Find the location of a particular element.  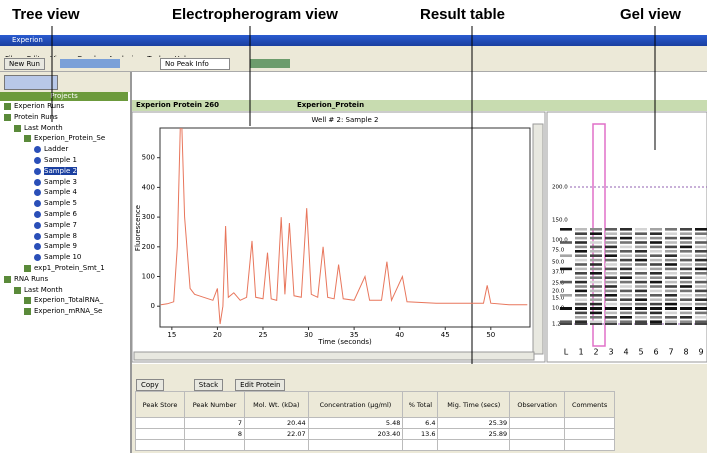

gel-marker-label: 10.0 is located at coordinates (558, 309).